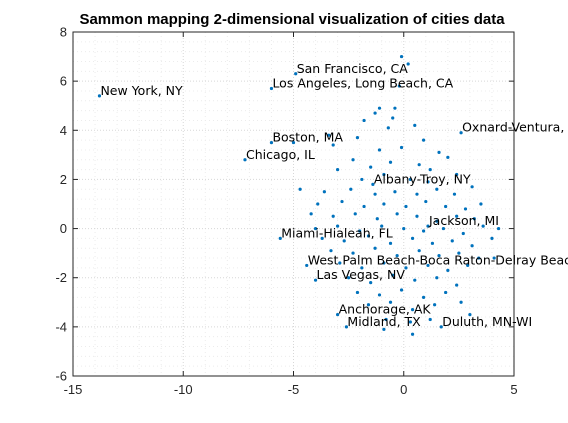  What do you see at coordinates (73, 389) in the screenshot?
I see `x-tick-label: -15` at bounding box center [73, 389].